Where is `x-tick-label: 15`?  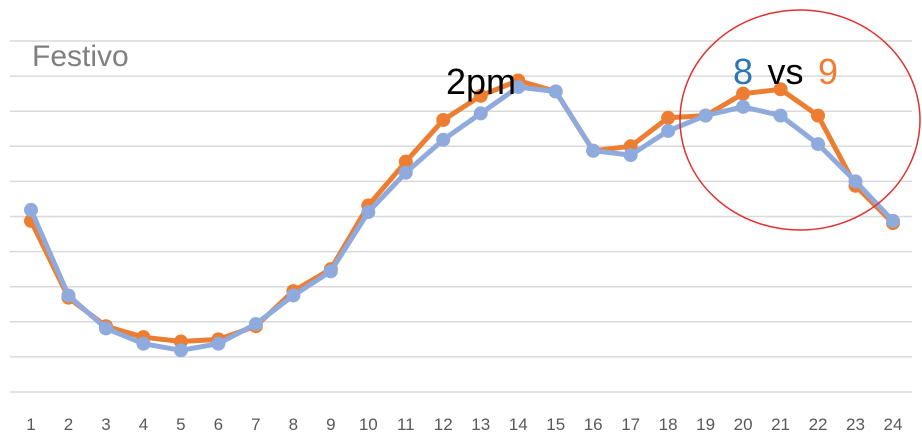
x-tick-label: 15 is located at coordinates (555, 424).